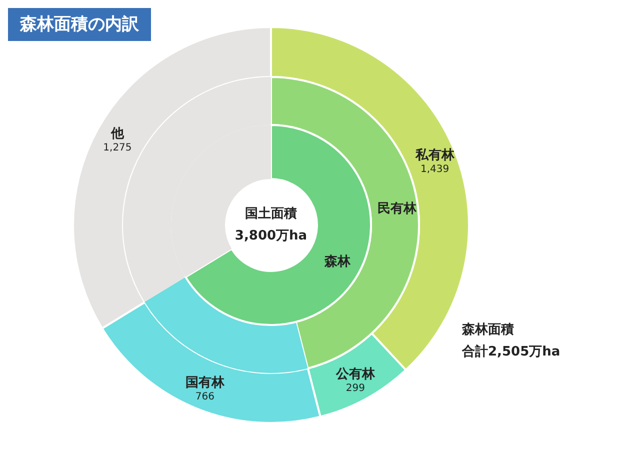 The height and width of the screenshot is (450, 635). I want to click on data-label: 766, so click(204, 397).